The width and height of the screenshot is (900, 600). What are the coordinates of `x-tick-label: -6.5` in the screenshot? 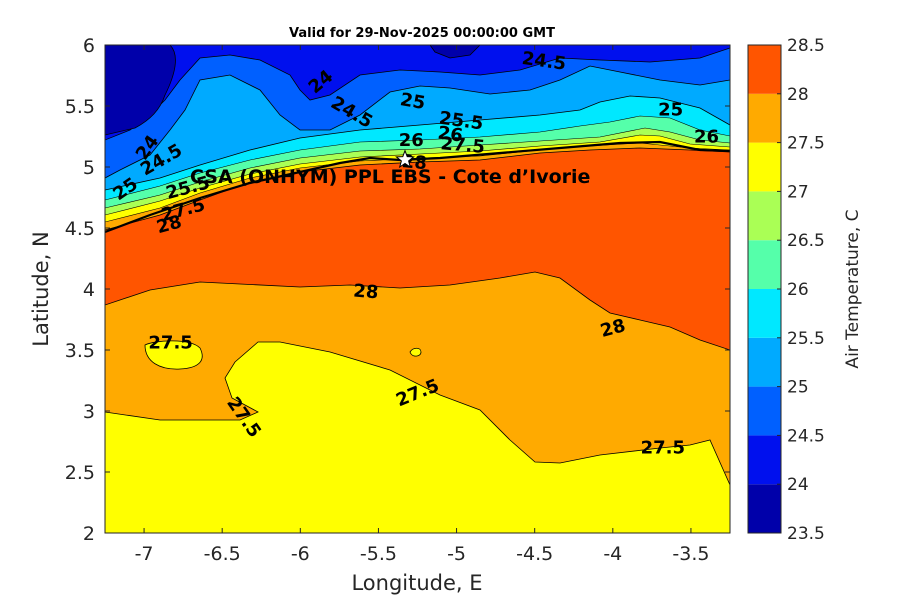 It's located at (222, 554).